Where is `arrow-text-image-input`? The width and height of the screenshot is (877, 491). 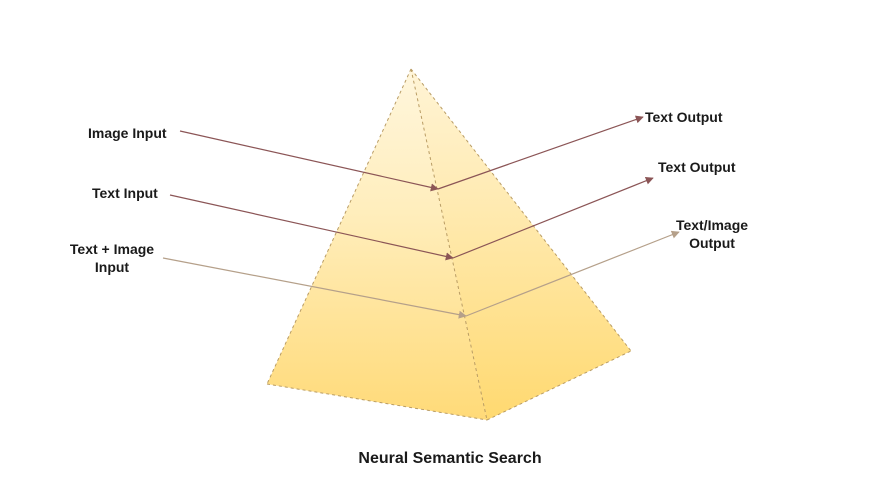
arrow-text-image-input is located at coordinates (314, 288).